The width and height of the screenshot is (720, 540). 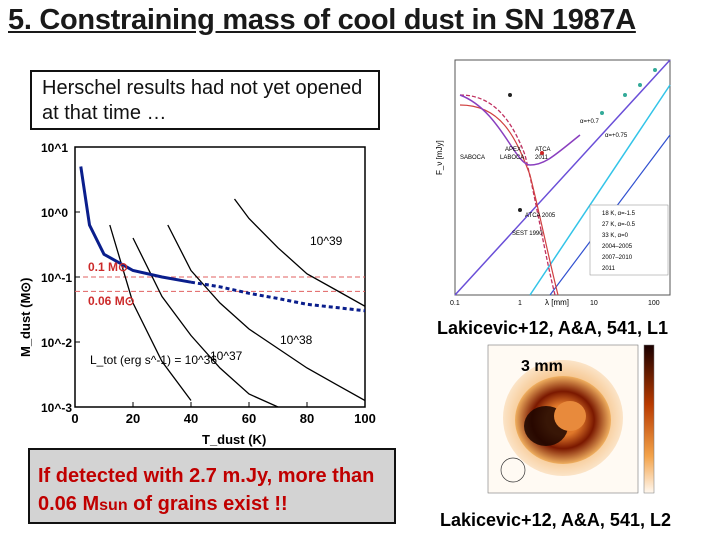 I want to click on sed-label-sest: SEST 1990, so click(x=527, y=234).